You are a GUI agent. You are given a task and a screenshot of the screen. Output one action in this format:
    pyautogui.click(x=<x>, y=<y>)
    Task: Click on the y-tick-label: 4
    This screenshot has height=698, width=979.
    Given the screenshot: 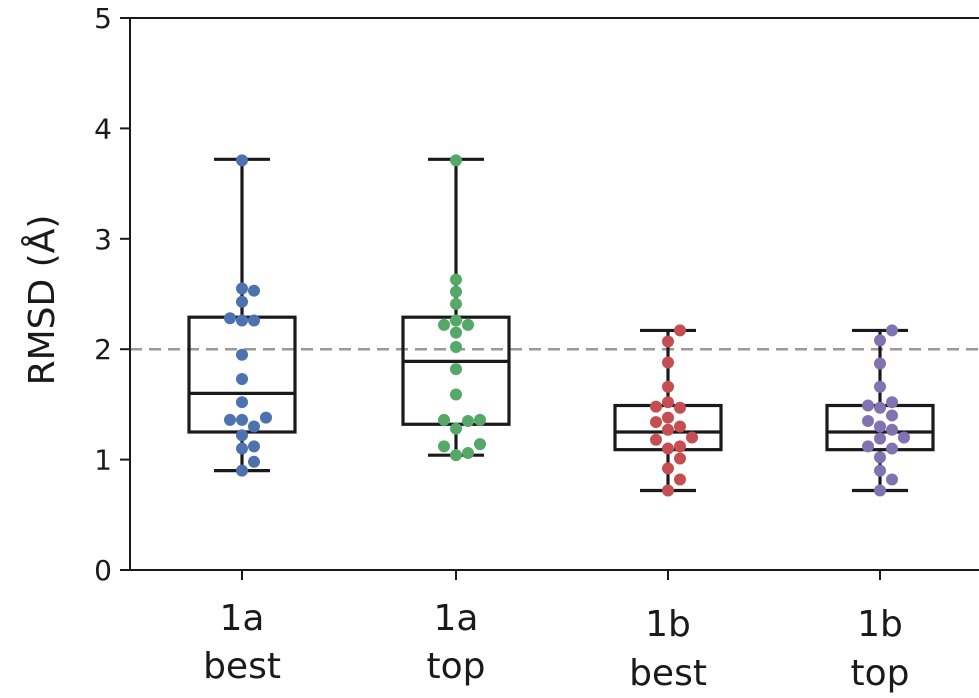 What is the action you would take?
    pyautogui.click(x=103, y=128)
    